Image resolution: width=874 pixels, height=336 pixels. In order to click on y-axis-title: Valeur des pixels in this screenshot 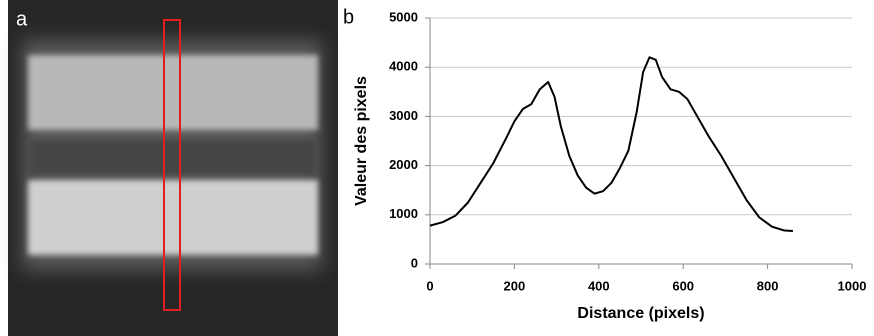, I will do `click(361, 141)`.